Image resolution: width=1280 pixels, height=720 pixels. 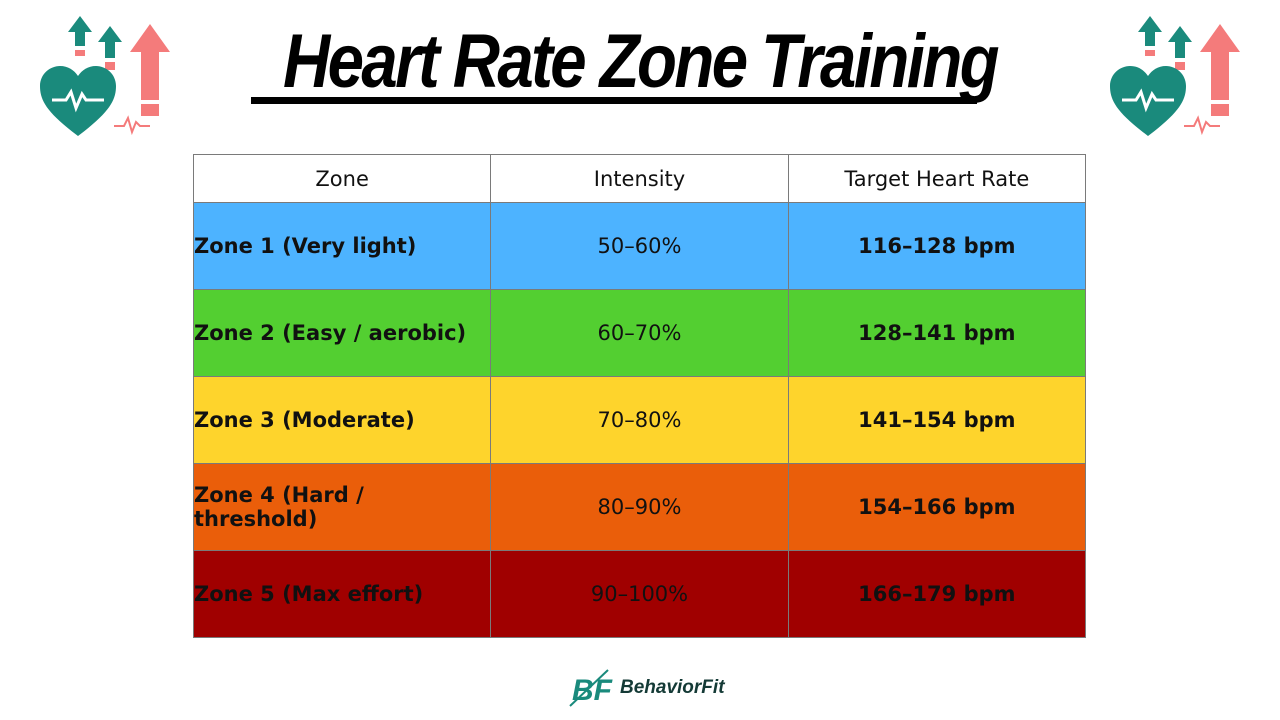 What do you see at coordinates (342, 178) in the screenshot?
I see `header-zone: Zone` at bounding box center [342, 178].